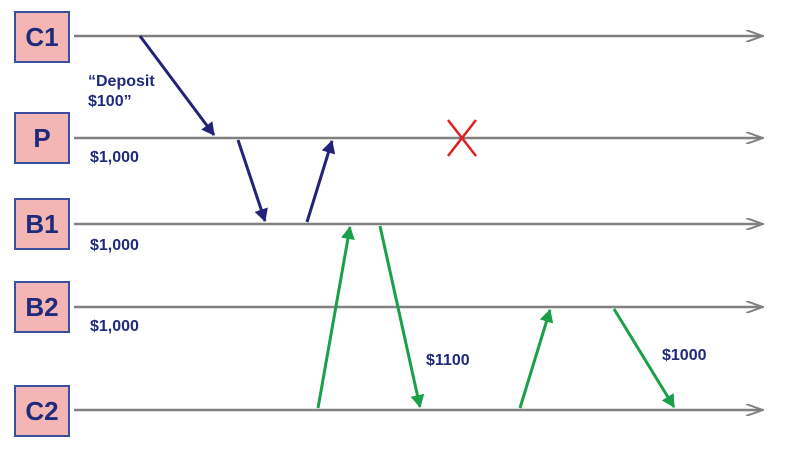 The image size is (792, 456). What do you see at coordinates (177, 85) in the screenshot?
I see `message-arrow-c1-to-p` at bounding box center [177, 85].